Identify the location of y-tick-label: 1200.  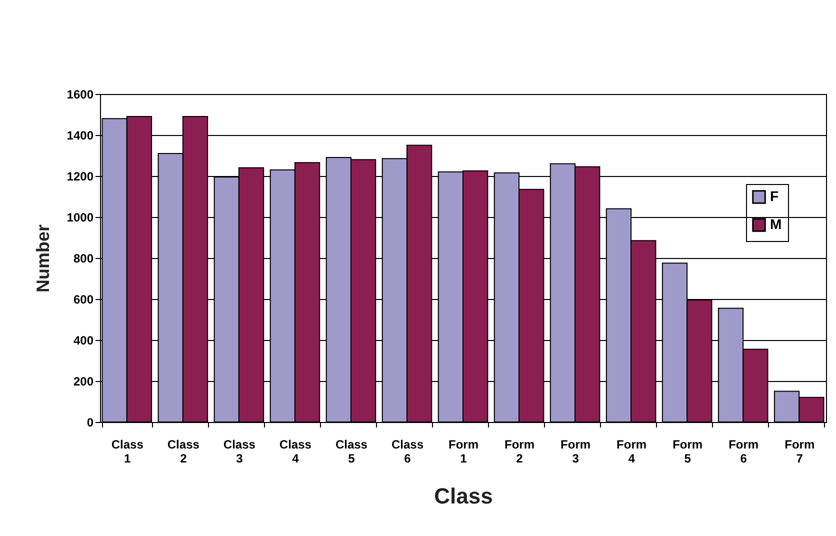
(80, 177).